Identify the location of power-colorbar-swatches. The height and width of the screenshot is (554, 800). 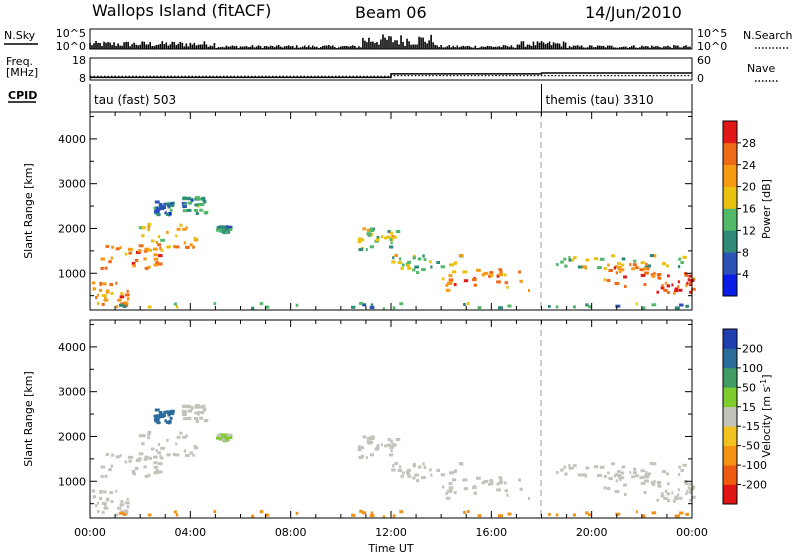
(730, 209).